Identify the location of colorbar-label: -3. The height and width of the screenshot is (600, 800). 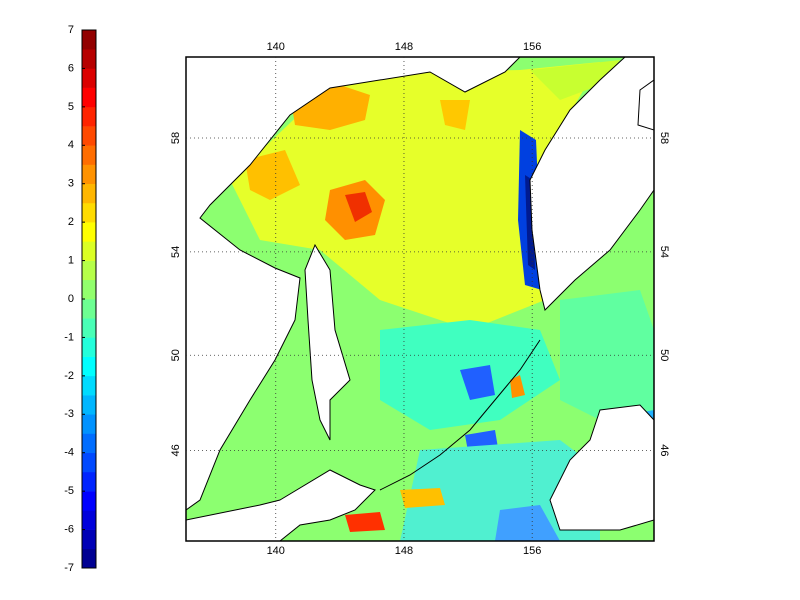
(69, 414).